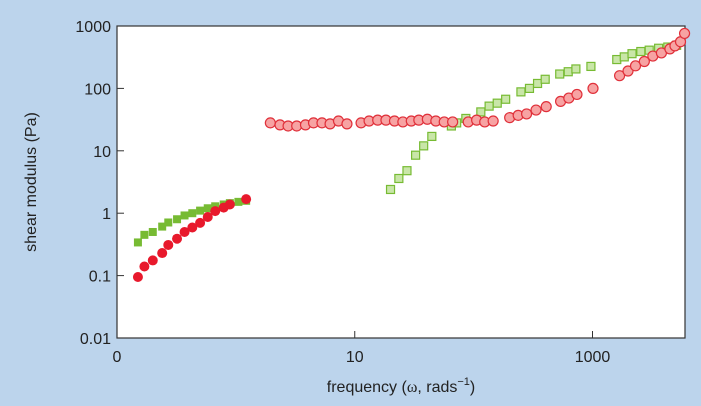 The image size is (701, 406). What do you see at coordinates (437, 387) in the screenshot?
I see `x-axis-label-mid: , rads` at bounding box center [437, 387].